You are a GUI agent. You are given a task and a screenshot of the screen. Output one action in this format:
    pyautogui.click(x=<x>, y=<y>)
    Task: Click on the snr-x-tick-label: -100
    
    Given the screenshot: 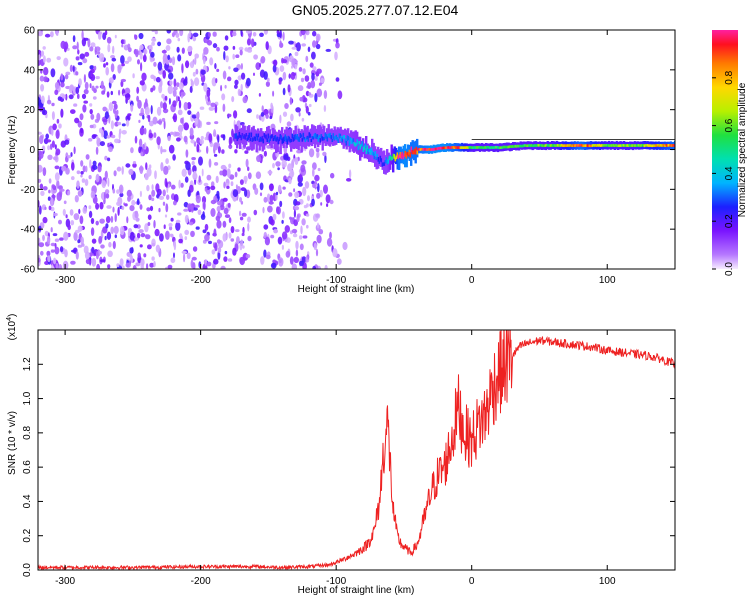 What is the action you would take?
    pyautogui.click(x=336, y=581)
    